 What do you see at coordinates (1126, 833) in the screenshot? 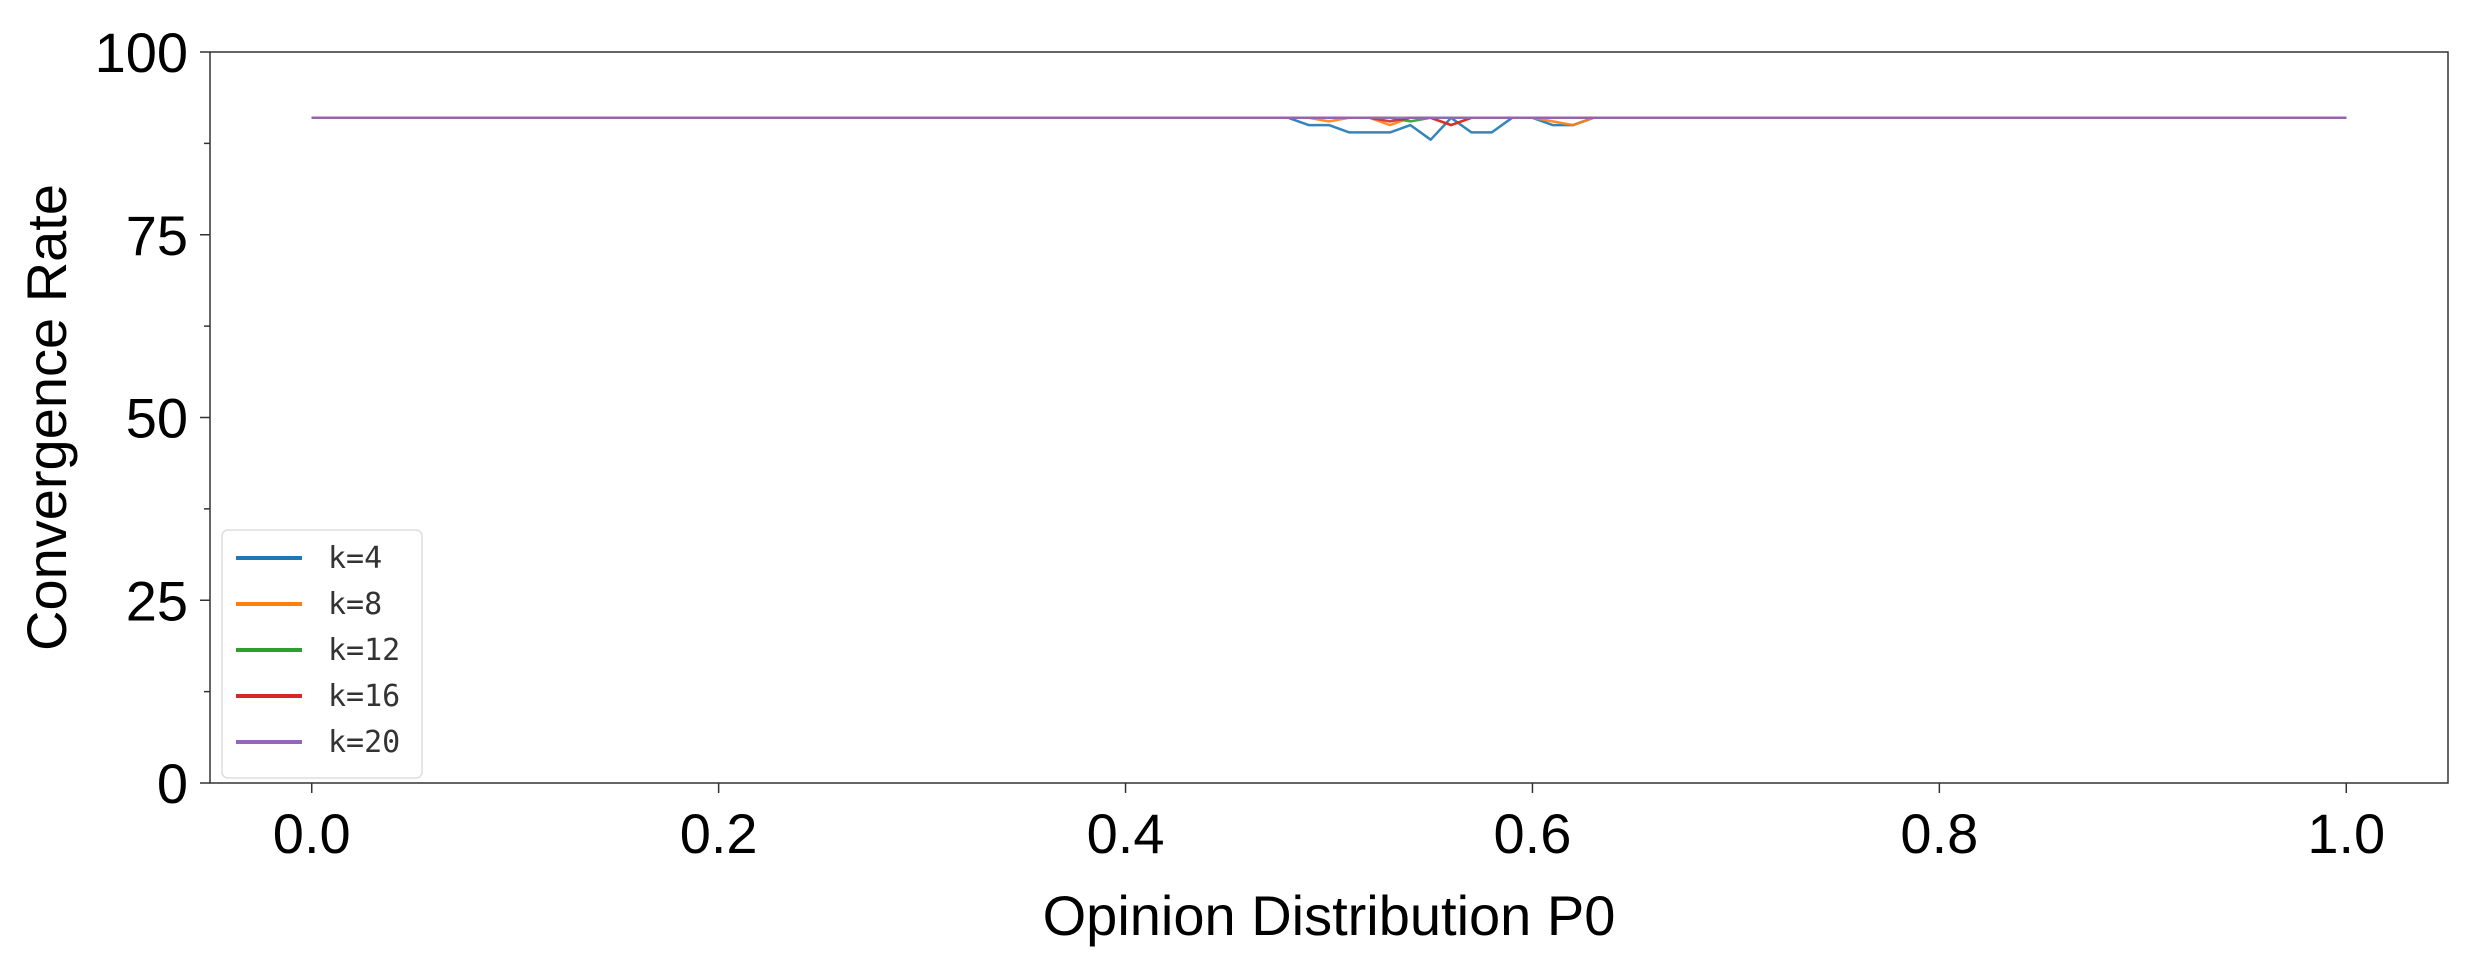
I see `x-tick-label-0.4: 0.4` at bounding box center [1126, 833].